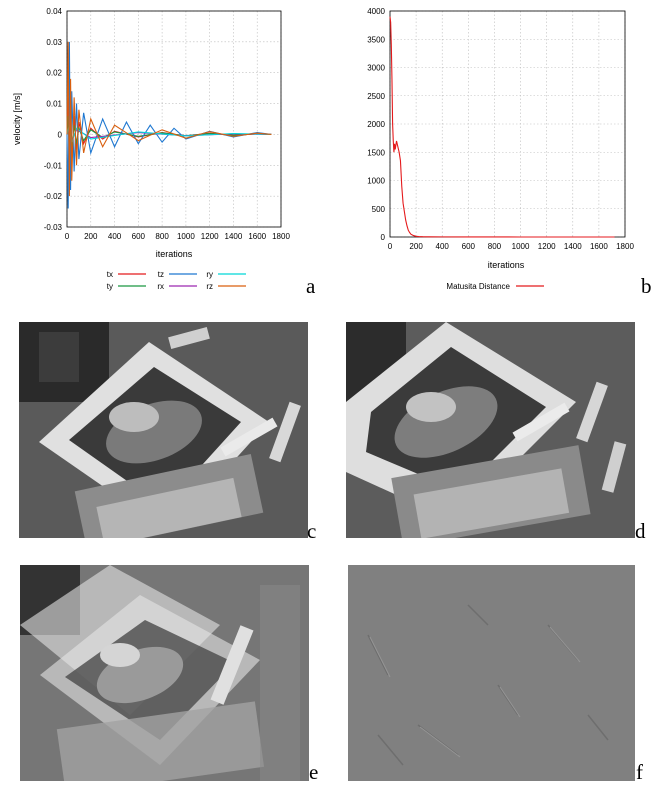 This screenshot has width=672, height=785. I want to click on legend: Matusita Distance, so click(495, 286).